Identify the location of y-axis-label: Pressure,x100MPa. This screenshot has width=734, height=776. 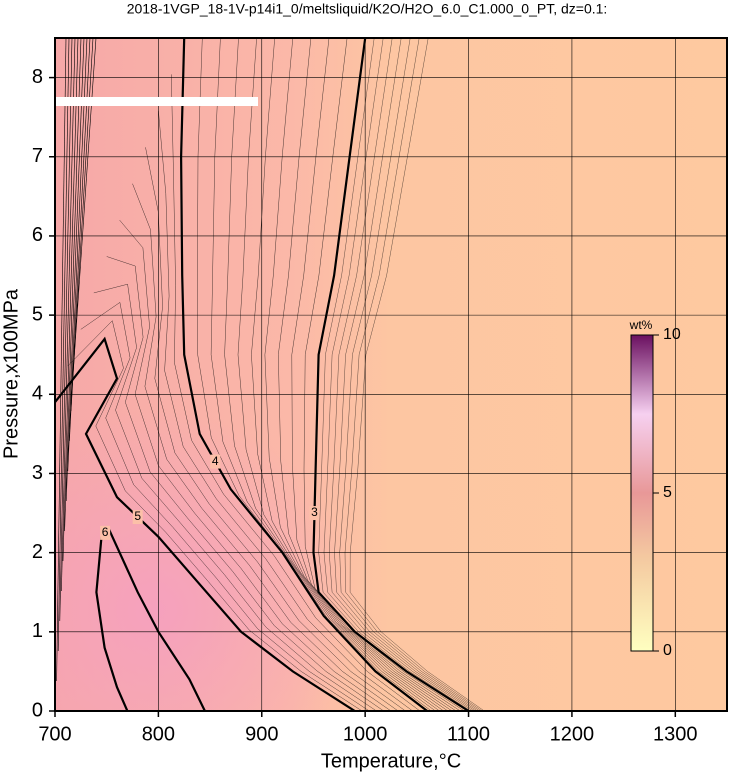
(11, 373).